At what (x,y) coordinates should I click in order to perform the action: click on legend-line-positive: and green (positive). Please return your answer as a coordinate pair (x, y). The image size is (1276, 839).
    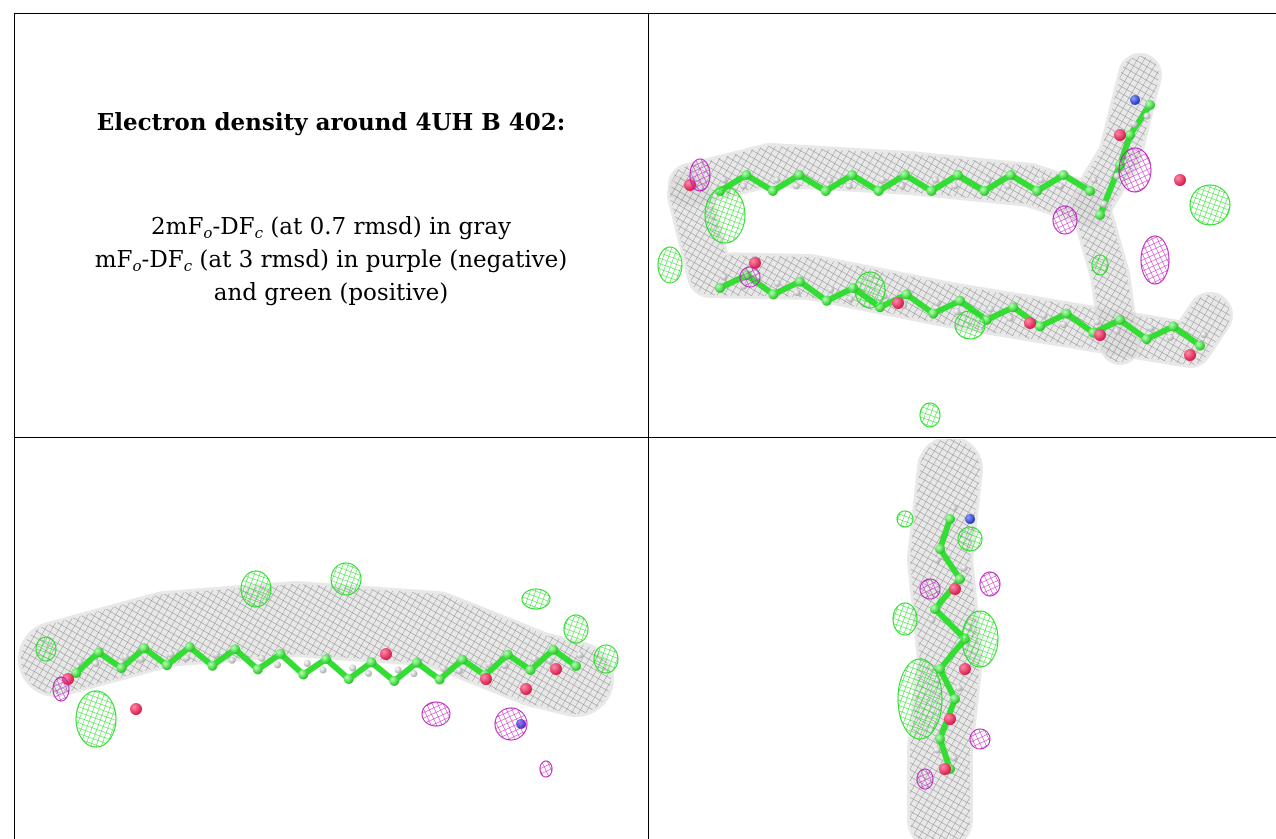
    Looking at the image, I should click on (331, 293).